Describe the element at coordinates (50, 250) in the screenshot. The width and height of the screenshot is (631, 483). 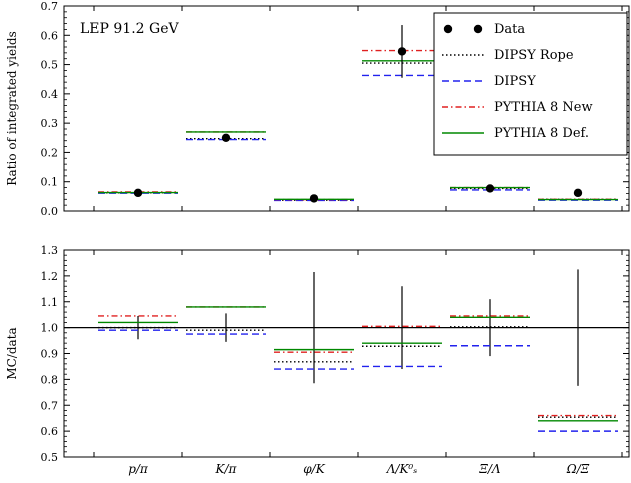
I see `y-tick-label: 1.3` at that location.